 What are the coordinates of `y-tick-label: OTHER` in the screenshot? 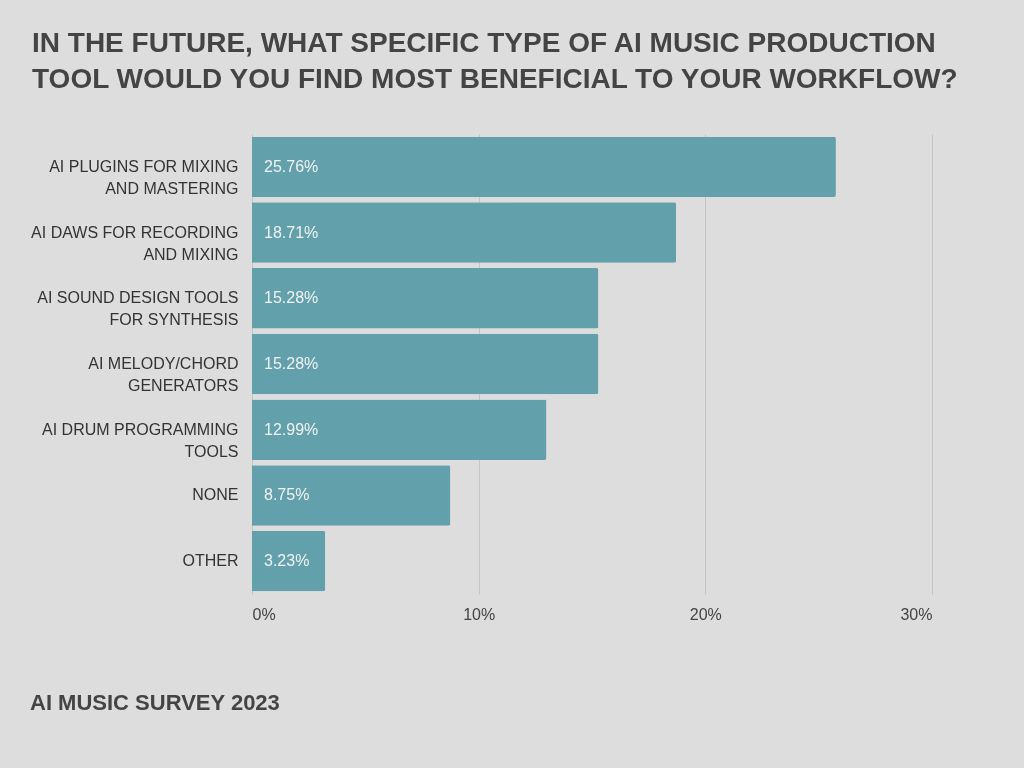 It's located at (210, 561).